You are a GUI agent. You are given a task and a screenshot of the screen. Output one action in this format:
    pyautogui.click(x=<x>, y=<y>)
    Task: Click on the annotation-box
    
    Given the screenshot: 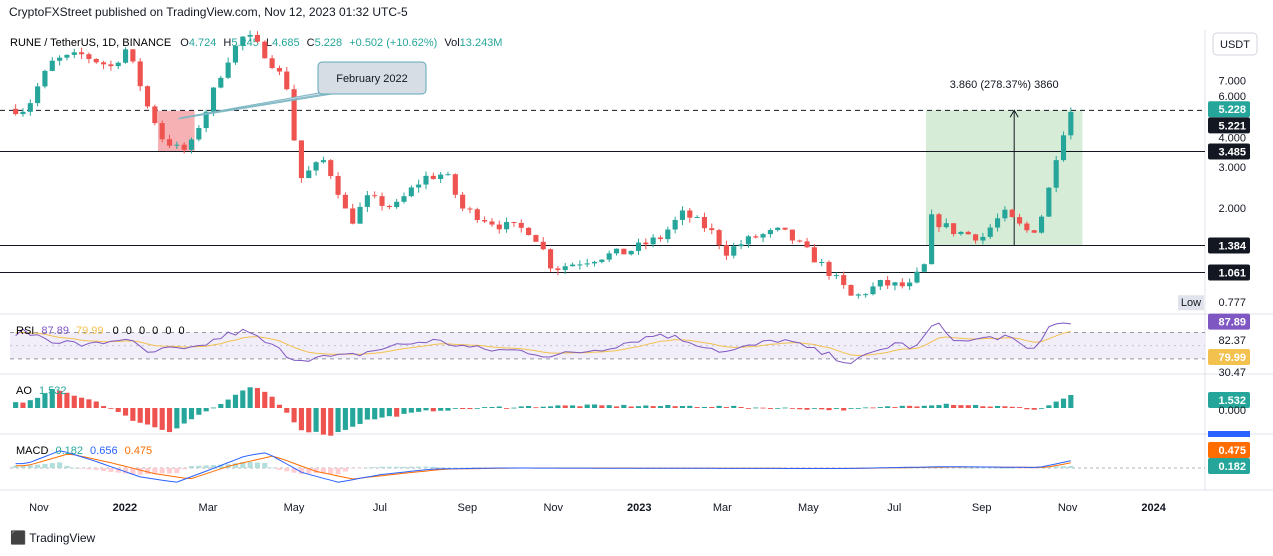 What is the action you would take?
    pyautogui.click(x=372, y=78)
    